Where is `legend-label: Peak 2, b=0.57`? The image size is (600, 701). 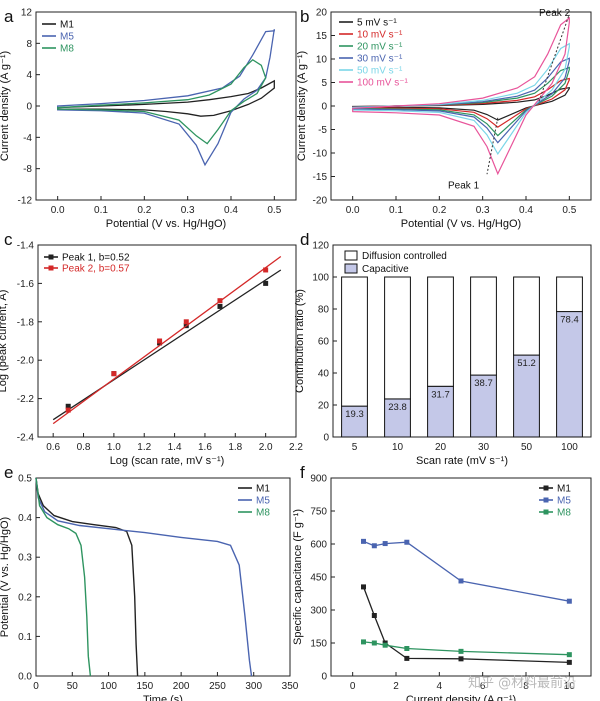
legend-label: Peak 2, b=0.57 is located at coordinates (96, 269).